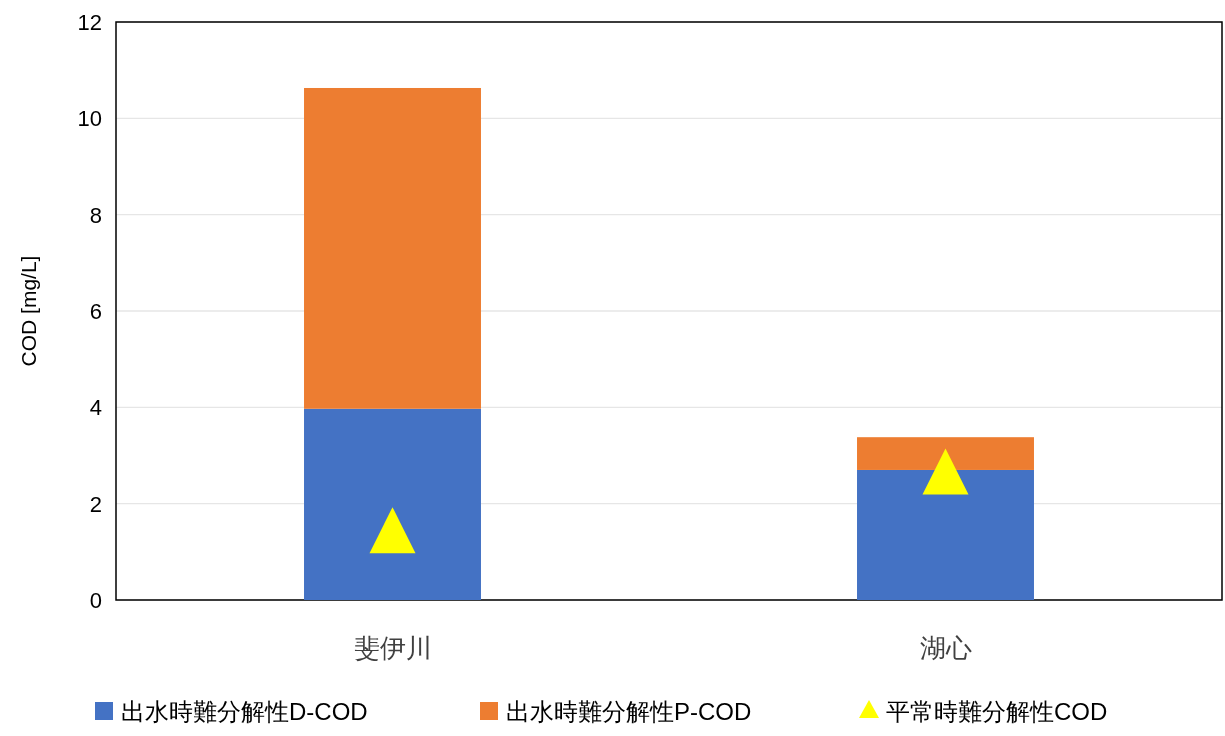 This screenshot has height=736, width=1225. Describe the element at coordinates (95, 408) in the screenshot. I see `y-tick-label: 4` at that location.